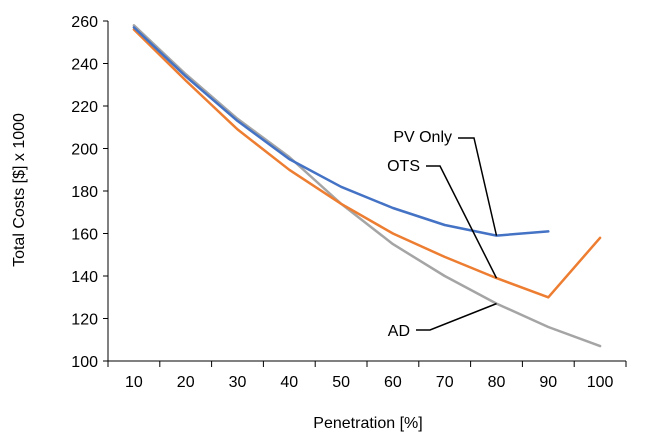 Image resolution: width=646 pixels, height=433 pixels. What do you see at coordinates (84, 320) in the screenshot?
I see `y-tick-label: 120` at bounding box center [84, 320].